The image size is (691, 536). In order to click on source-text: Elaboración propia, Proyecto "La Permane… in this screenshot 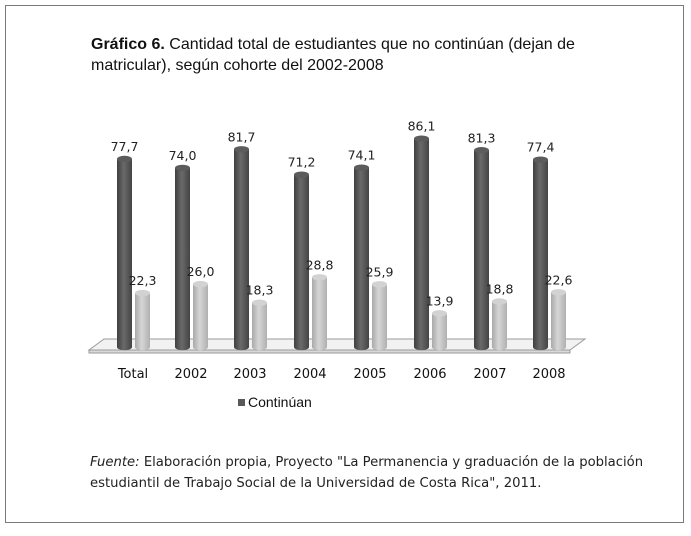, I will do `click(367, 473)`.